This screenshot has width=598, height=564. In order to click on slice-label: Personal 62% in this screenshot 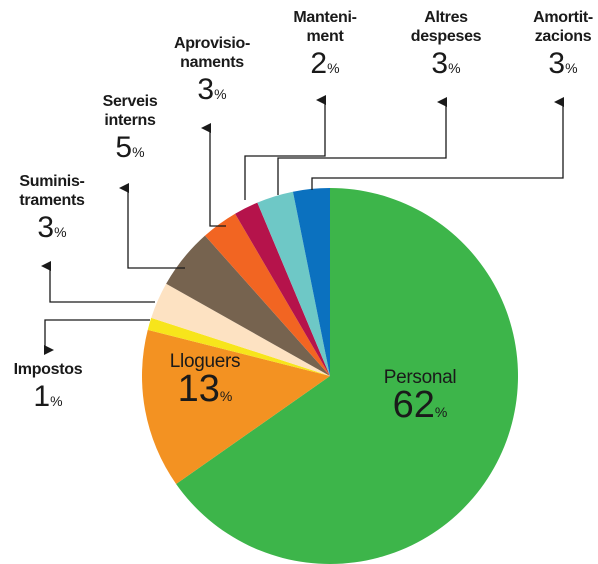, I will do `click(420, 399)`.